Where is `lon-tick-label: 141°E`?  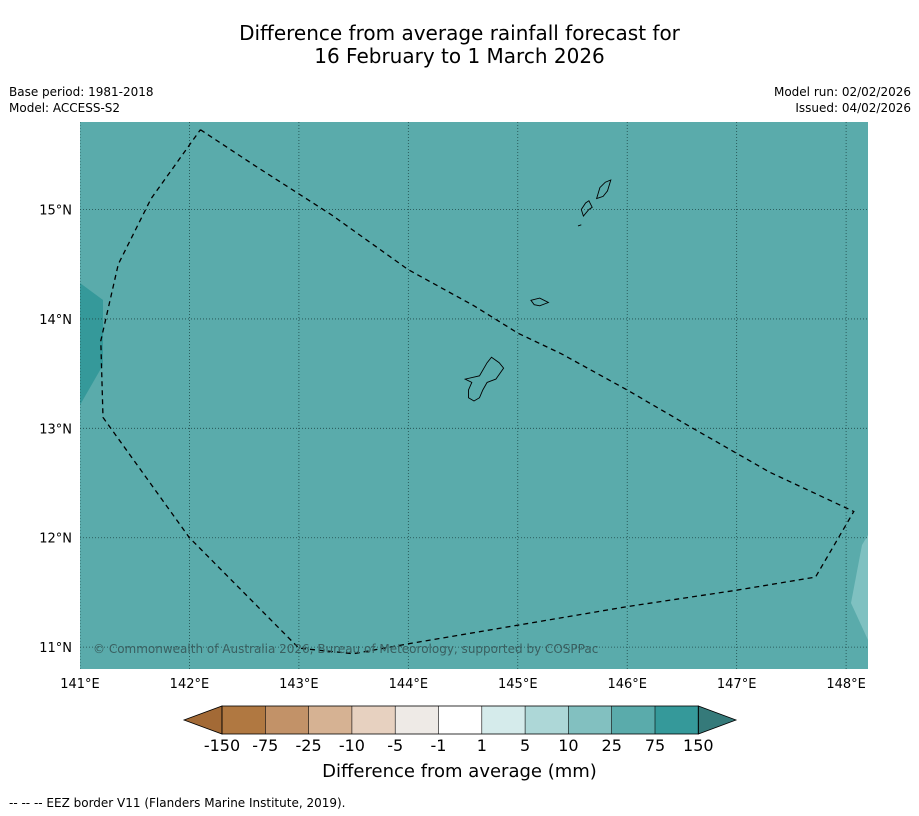
lon-tick-label: 141°E is located at coordinates (80, 684).